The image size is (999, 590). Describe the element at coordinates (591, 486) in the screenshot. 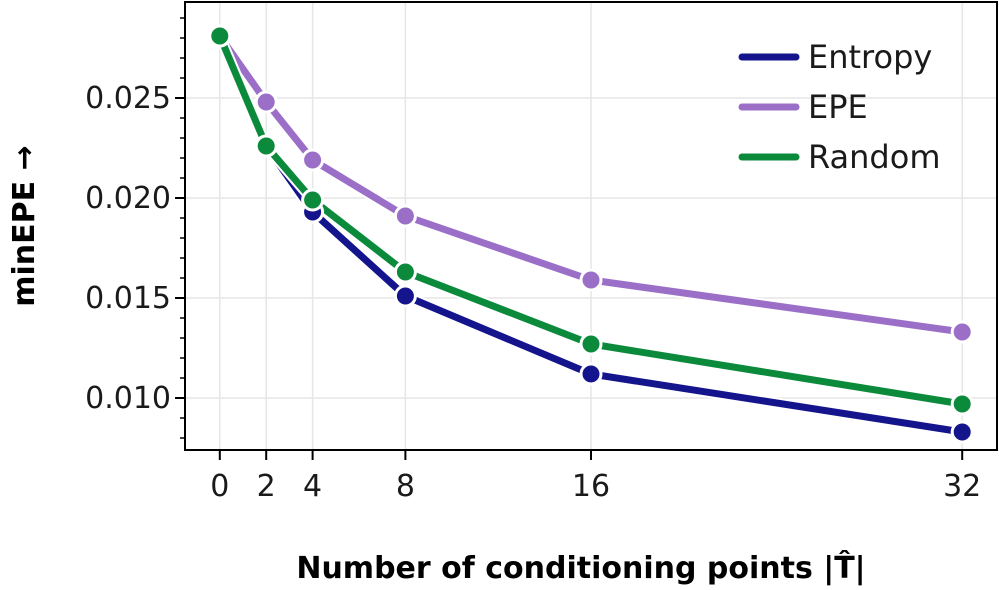

I see `x-tick-label: 16` at that location.